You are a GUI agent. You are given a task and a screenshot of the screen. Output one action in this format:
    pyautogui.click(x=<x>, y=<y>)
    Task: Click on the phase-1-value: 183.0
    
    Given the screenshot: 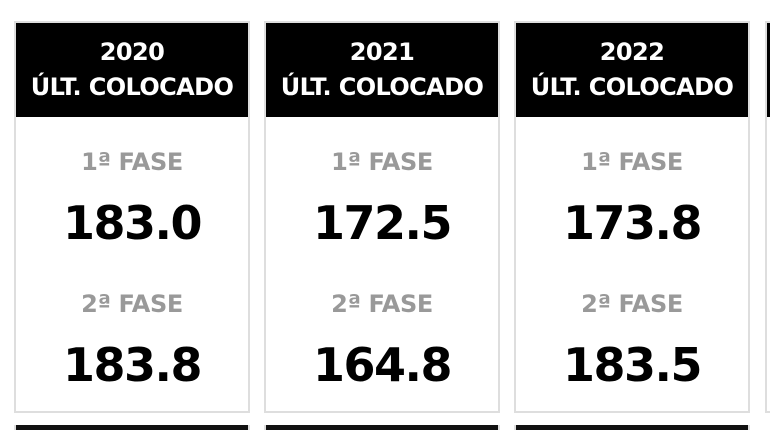 What is the action you would take?
    pyautogui.click(x=132, y=223)
    